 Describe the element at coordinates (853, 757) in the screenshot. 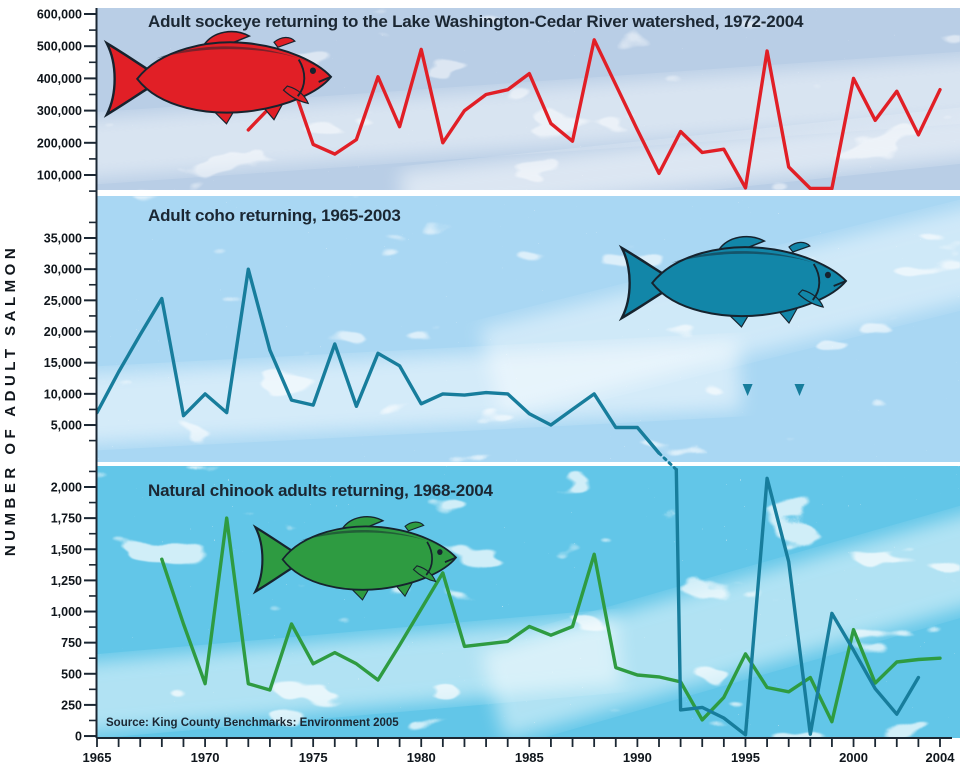

I see `x-tick-label: 2000` at that location.